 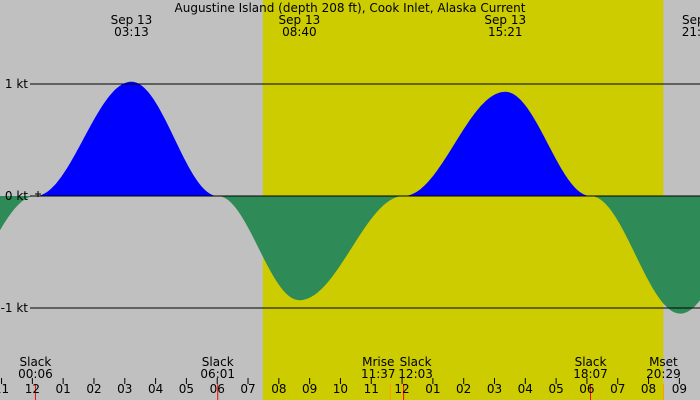 I want to click on extreme-time-label: 03:13, so click(x=131, y=32).